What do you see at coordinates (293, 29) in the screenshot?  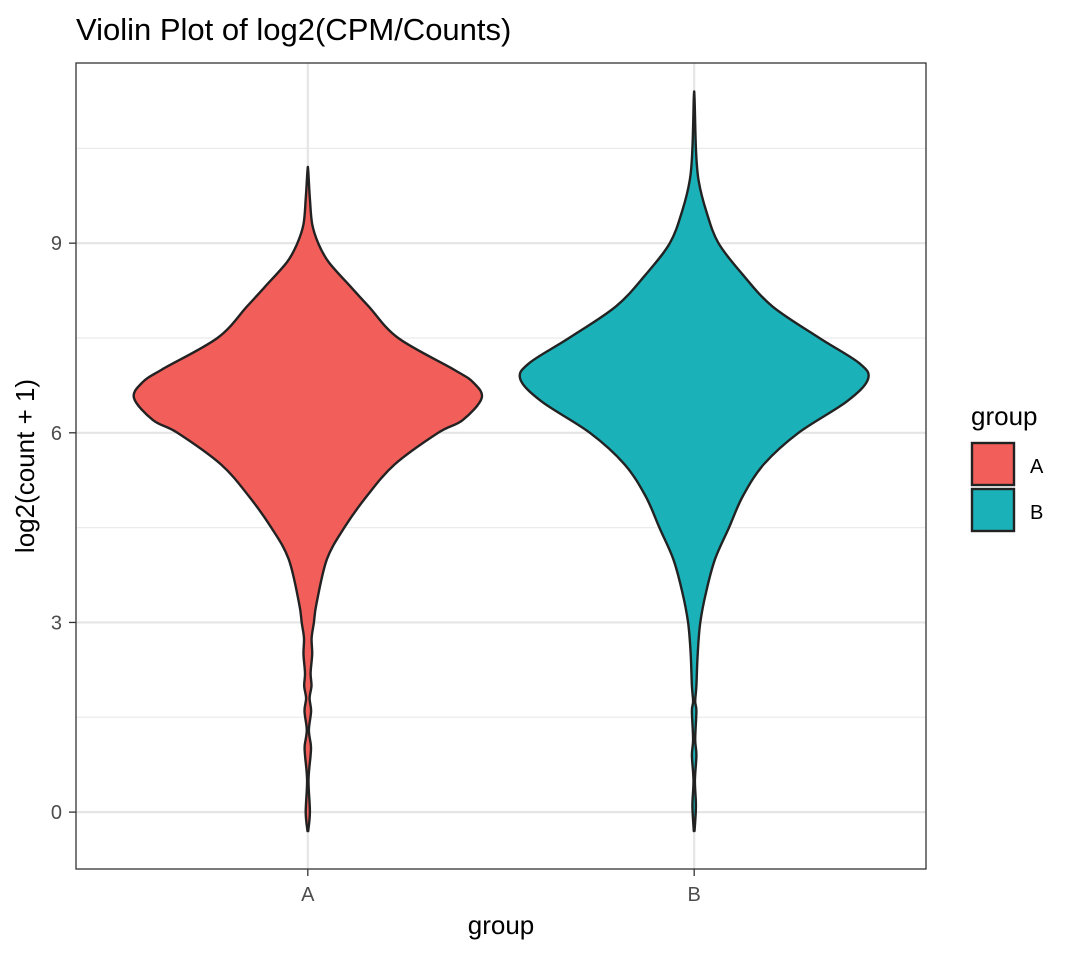 I see `chart-title: Violin Plot of log2(CPM/Counts)` at bounding box center [293, 29].